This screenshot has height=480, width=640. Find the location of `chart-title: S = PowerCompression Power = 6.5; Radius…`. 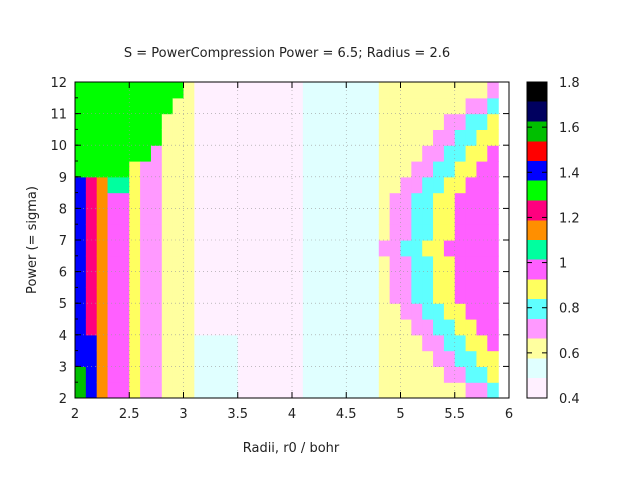

chart-title: S = PowerCompression Power = 6.5; Radius… is located at coordinates (287, 53).